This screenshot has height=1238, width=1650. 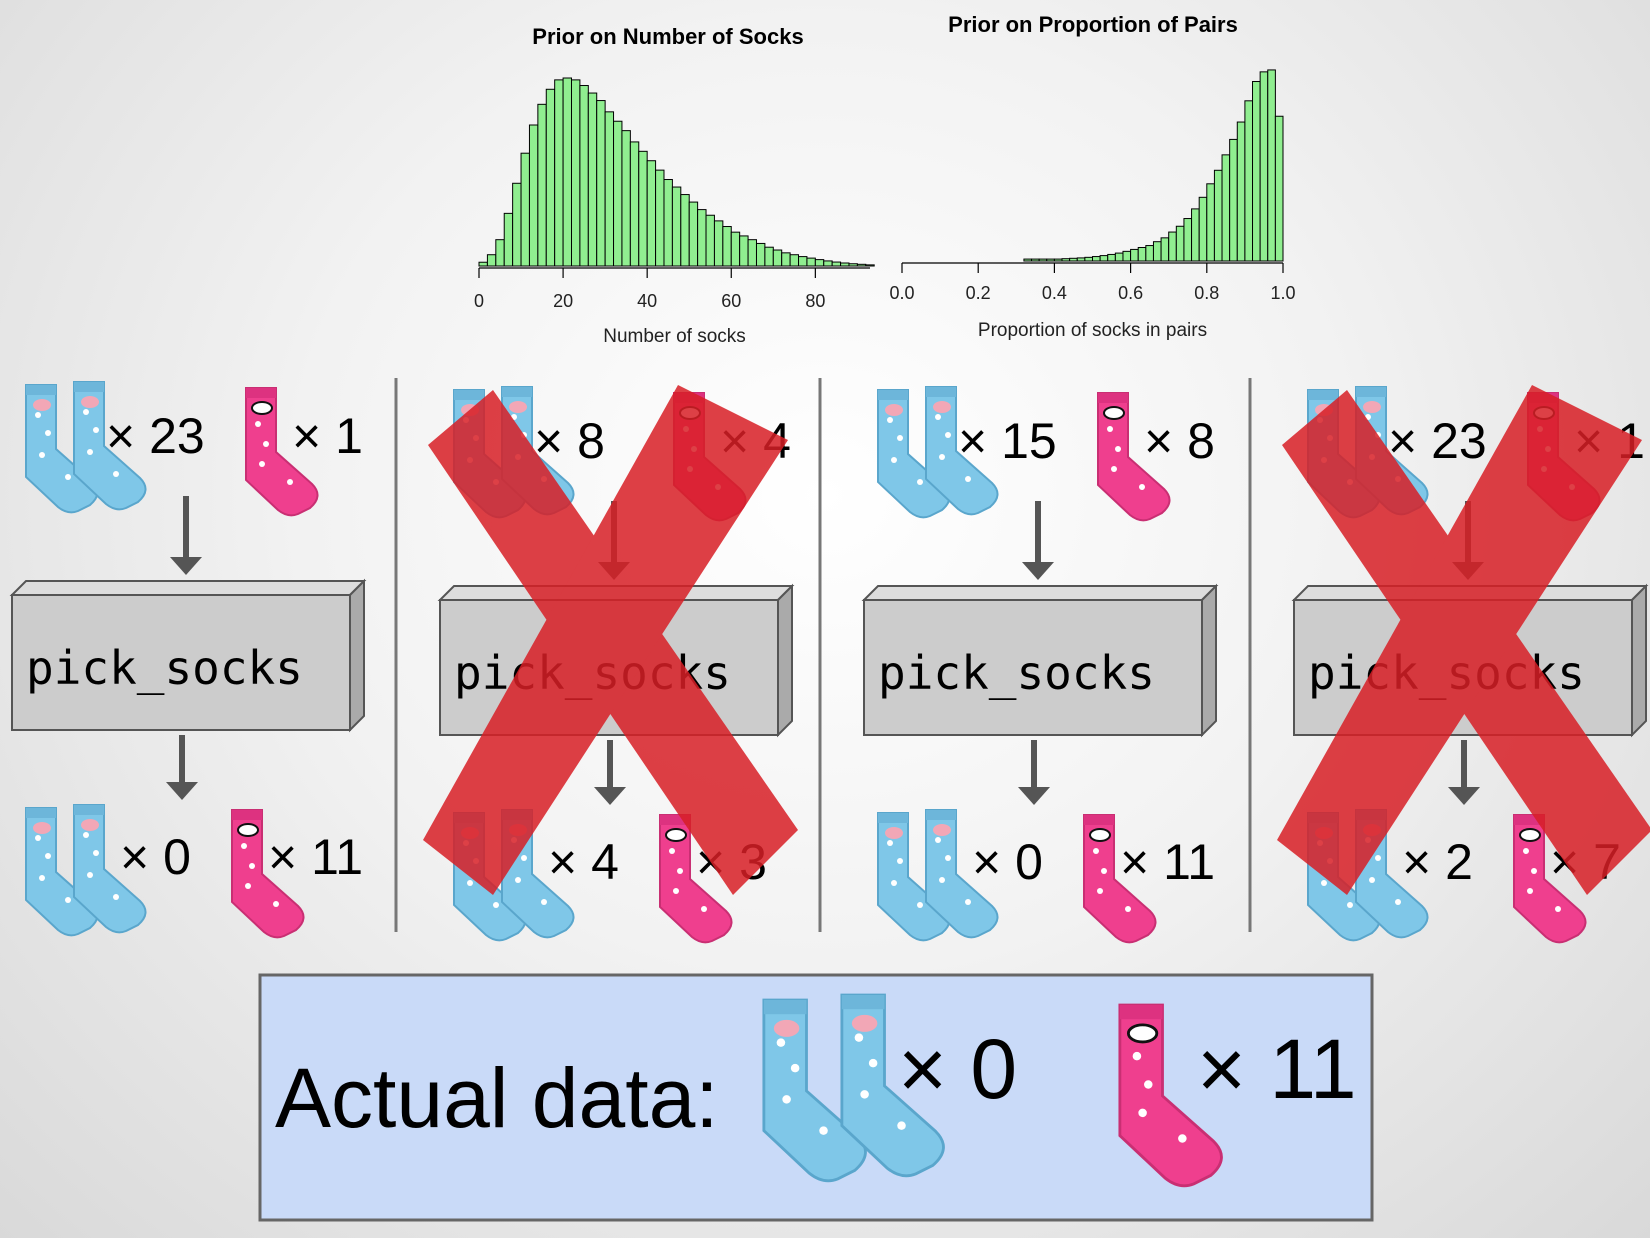 I want to click on x-tick-label: 40, so click(x=647, y=301).